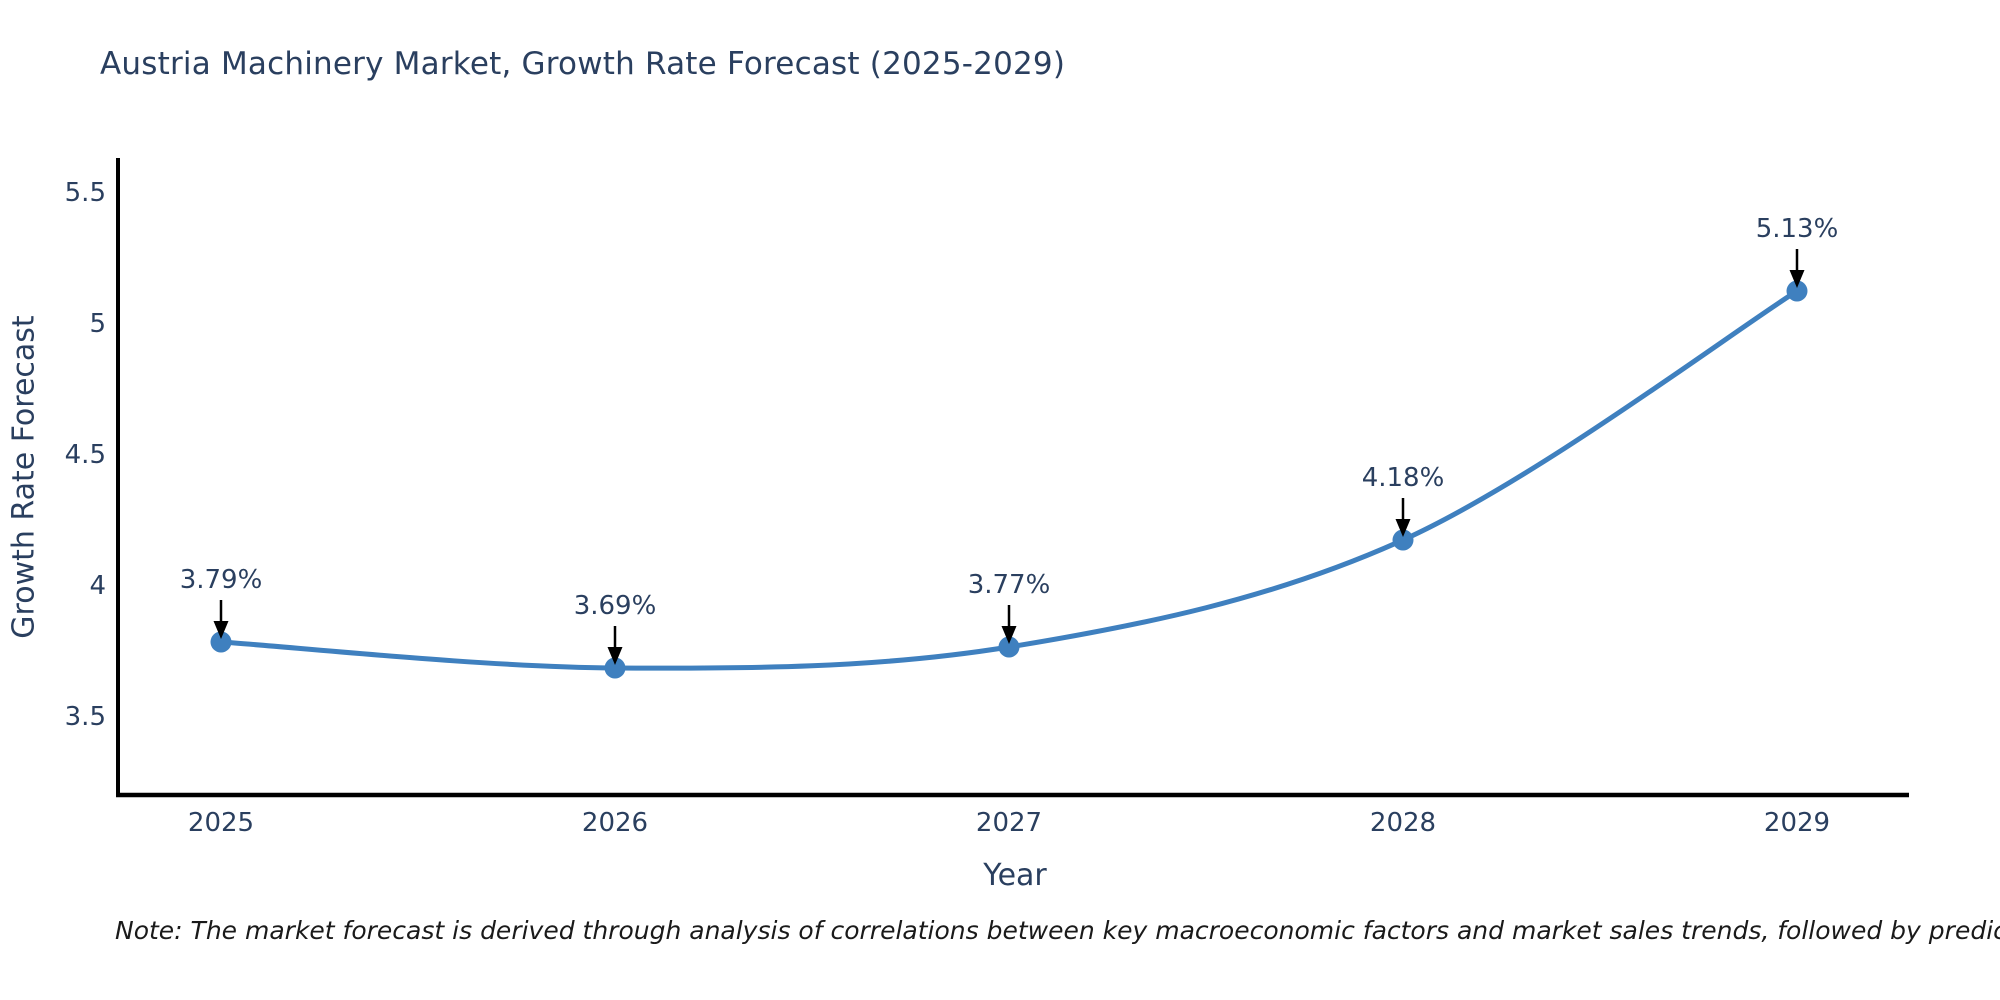 This screenshot has width=2000, height=1000. I want to click on x-tick-label-2029: 2029, so click(1797, 823).